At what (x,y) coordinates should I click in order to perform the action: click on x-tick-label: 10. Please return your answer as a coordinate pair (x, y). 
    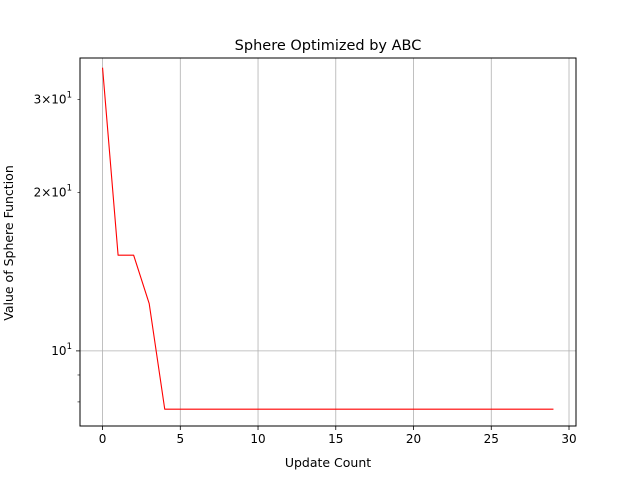
    Looking at the image, I should click on (257, 439).